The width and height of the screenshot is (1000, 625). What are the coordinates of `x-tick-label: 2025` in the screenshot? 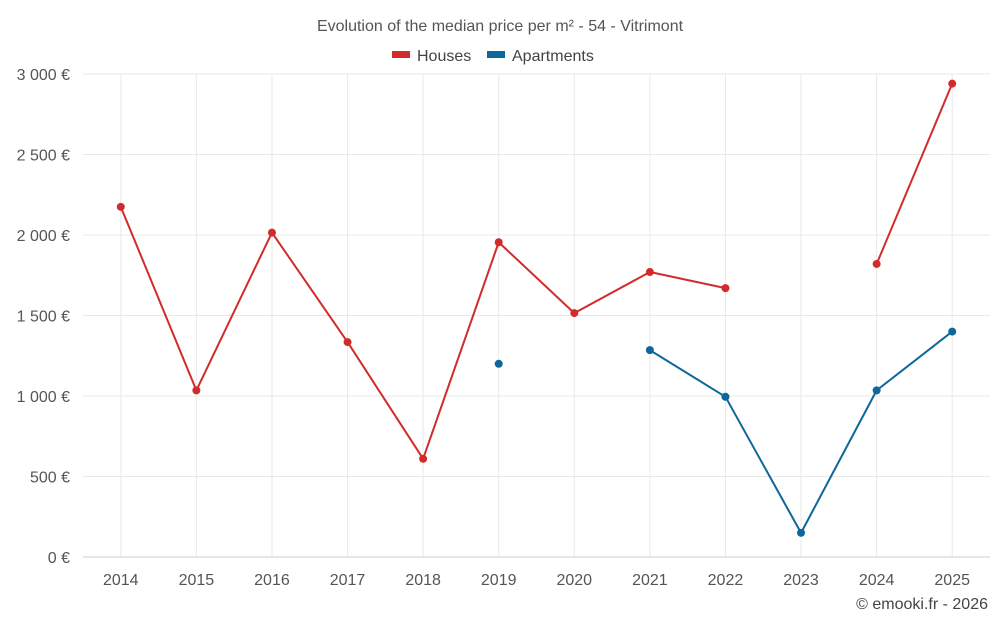 It's located at (952, 580).